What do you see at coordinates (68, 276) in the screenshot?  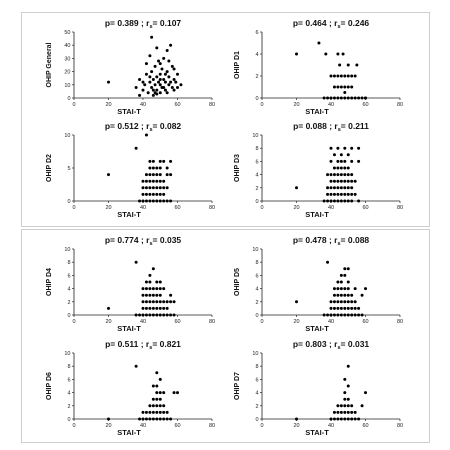 I see `y-tick-label: 6` at bounding box center [68, 276].